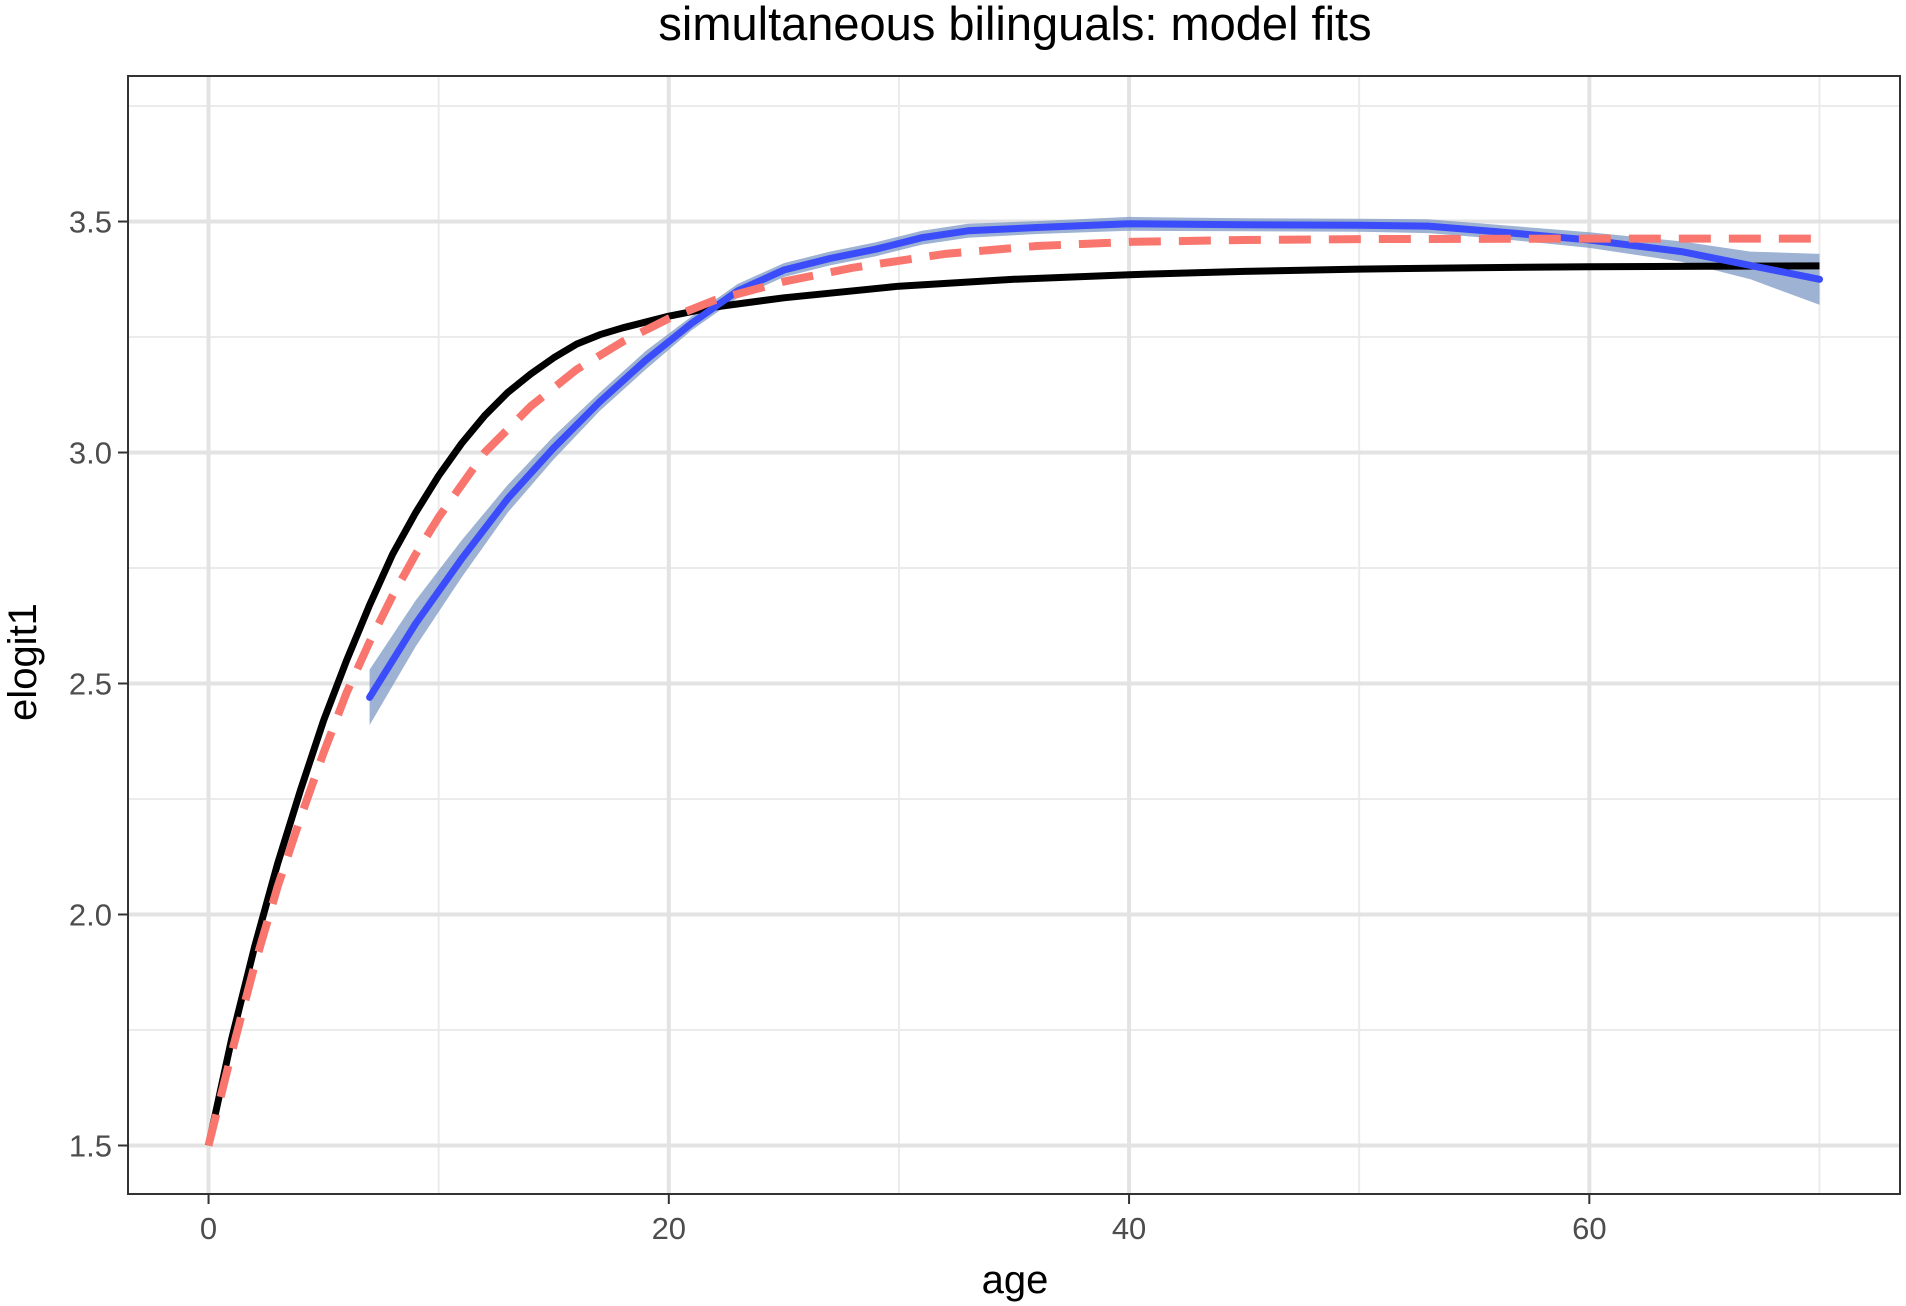 The width and height of the screenshot is (1906, 1306). I want to click on x-axis-title: age, so click(1015, 1280).